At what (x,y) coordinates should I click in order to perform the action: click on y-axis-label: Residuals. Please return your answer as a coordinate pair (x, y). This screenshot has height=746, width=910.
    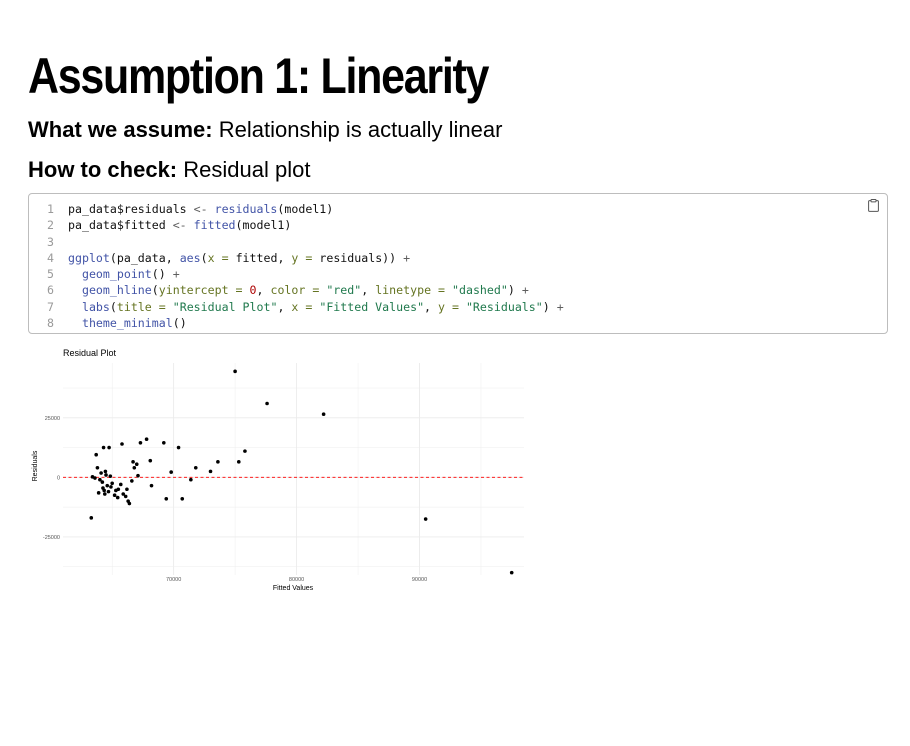
    Looking at the image, I should click on (35, 465).